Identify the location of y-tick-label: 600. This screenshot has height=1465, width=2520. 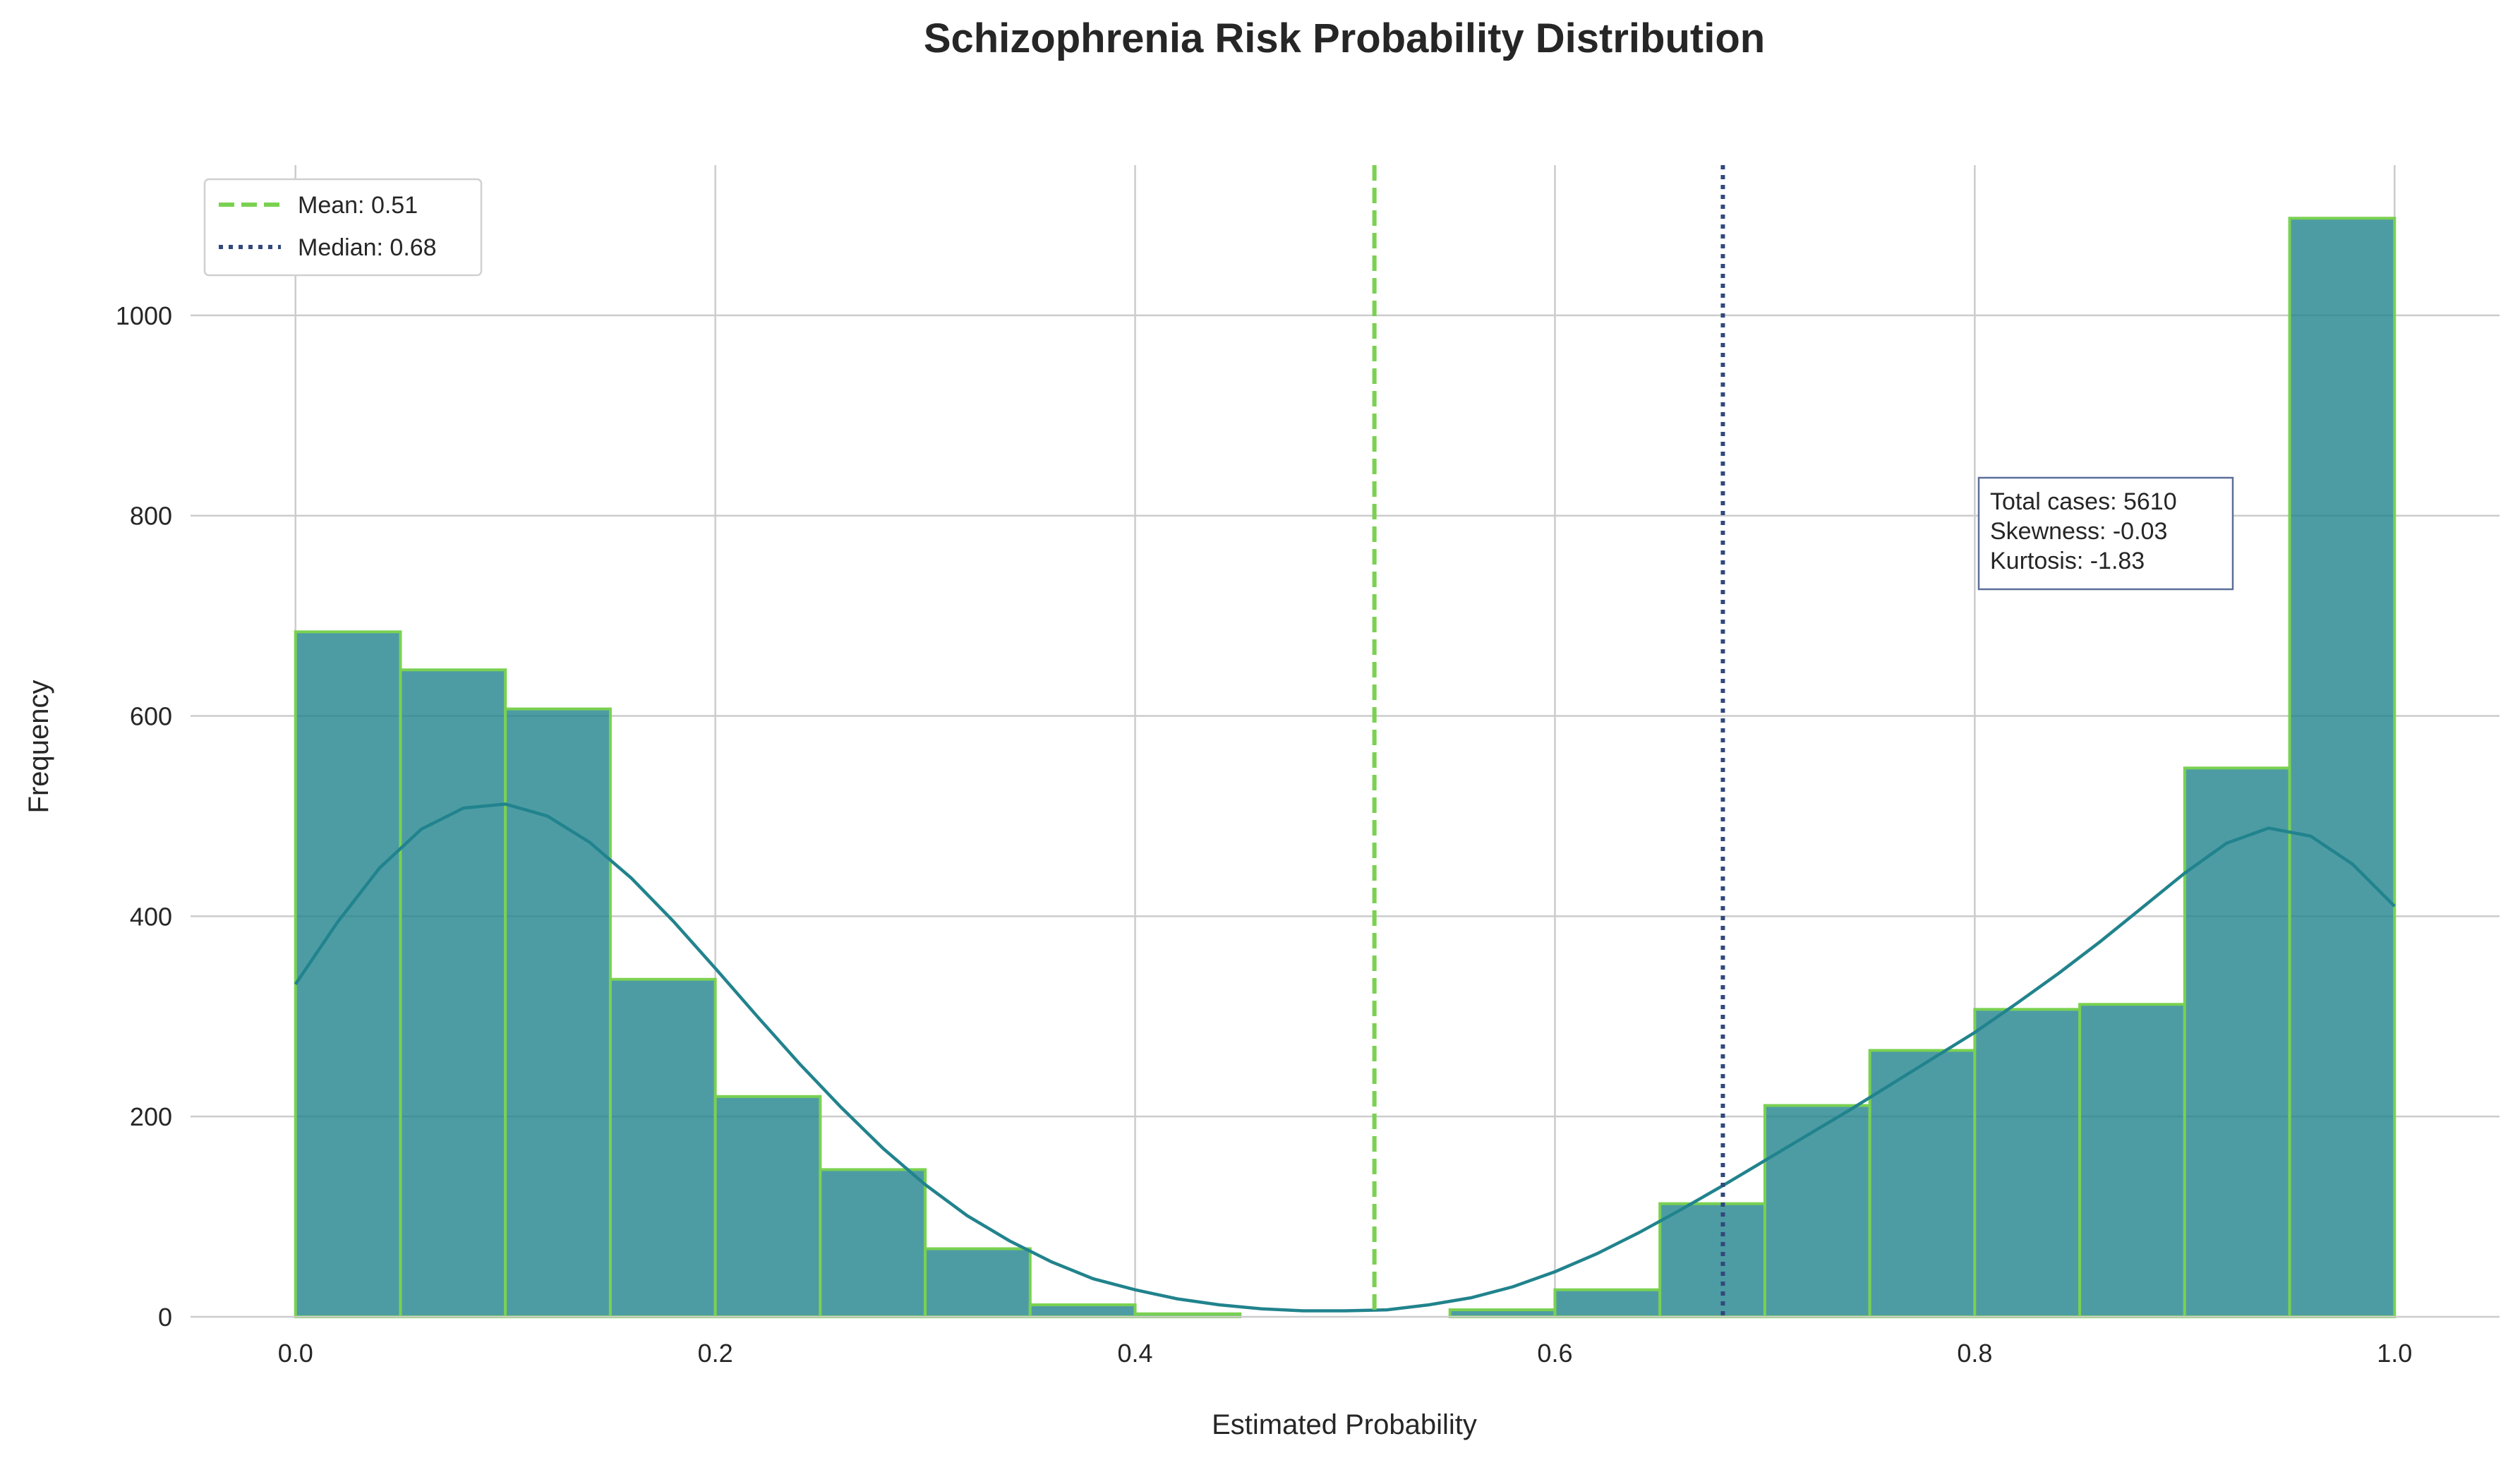
(151, 716).